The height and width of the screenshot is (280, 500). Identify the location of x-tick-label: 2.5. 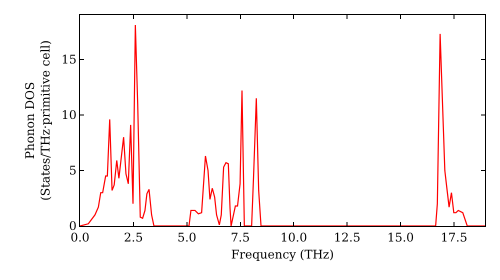
(133, 237).